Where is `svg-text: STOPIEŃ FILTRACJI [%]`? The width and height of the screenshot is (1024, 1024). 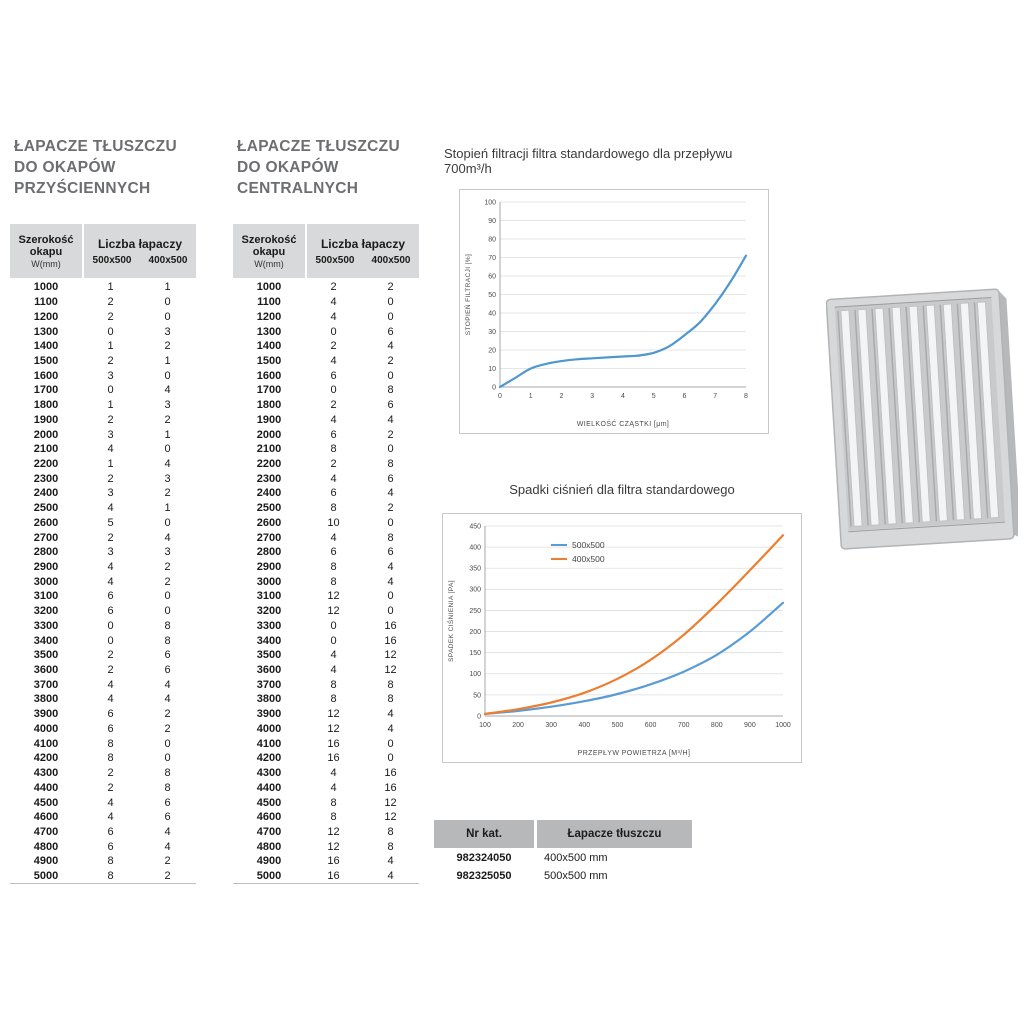 svg-text: STOPIEŃ FILTRACJI [%] is located at coordinates (467, 294).